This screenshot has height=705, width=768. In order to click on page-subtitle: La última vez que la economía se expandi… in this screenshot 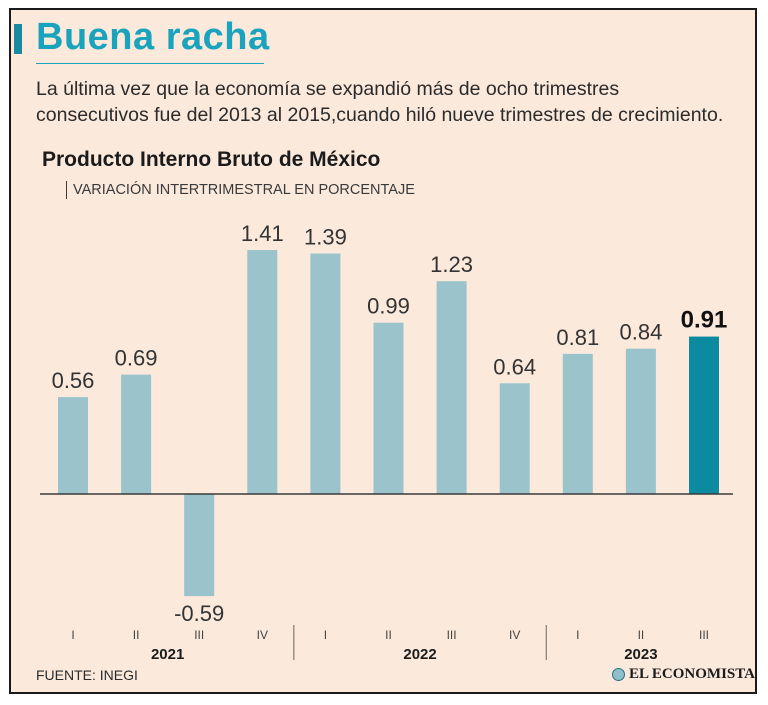, I will do `click(380, 102)`.